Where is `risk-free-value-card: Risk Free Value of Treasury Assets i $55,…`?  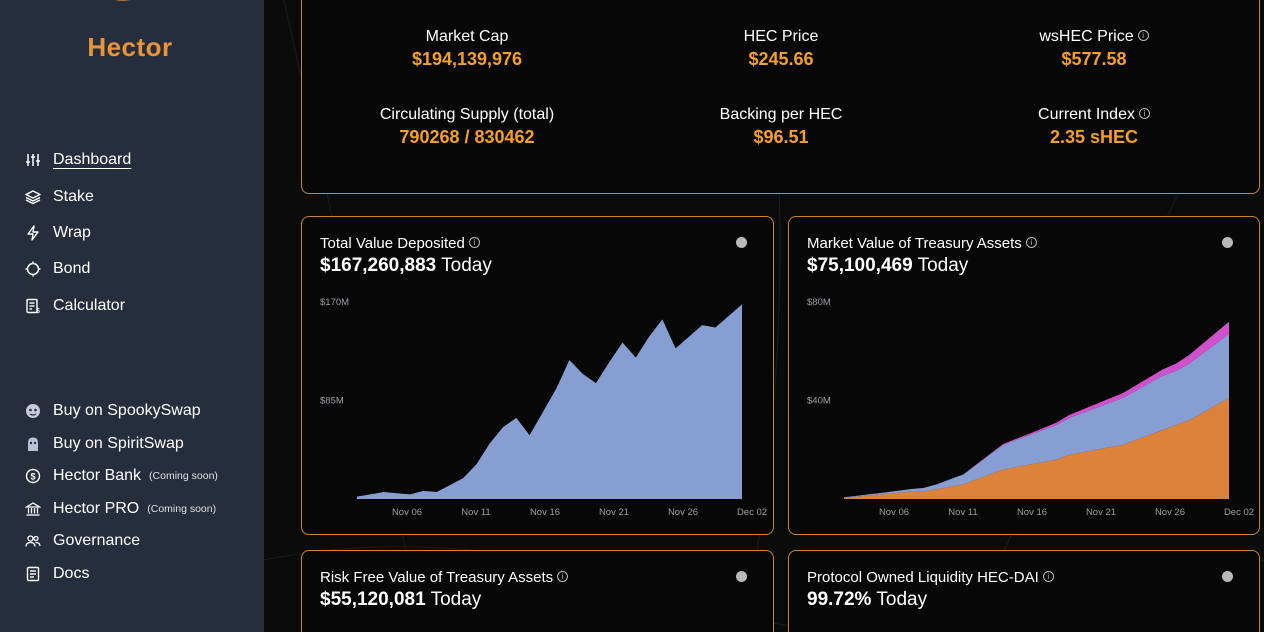 risk-free-value-card: Risk Free Value of Treasury Assets i $55,… is located at coordinates (537, 591).